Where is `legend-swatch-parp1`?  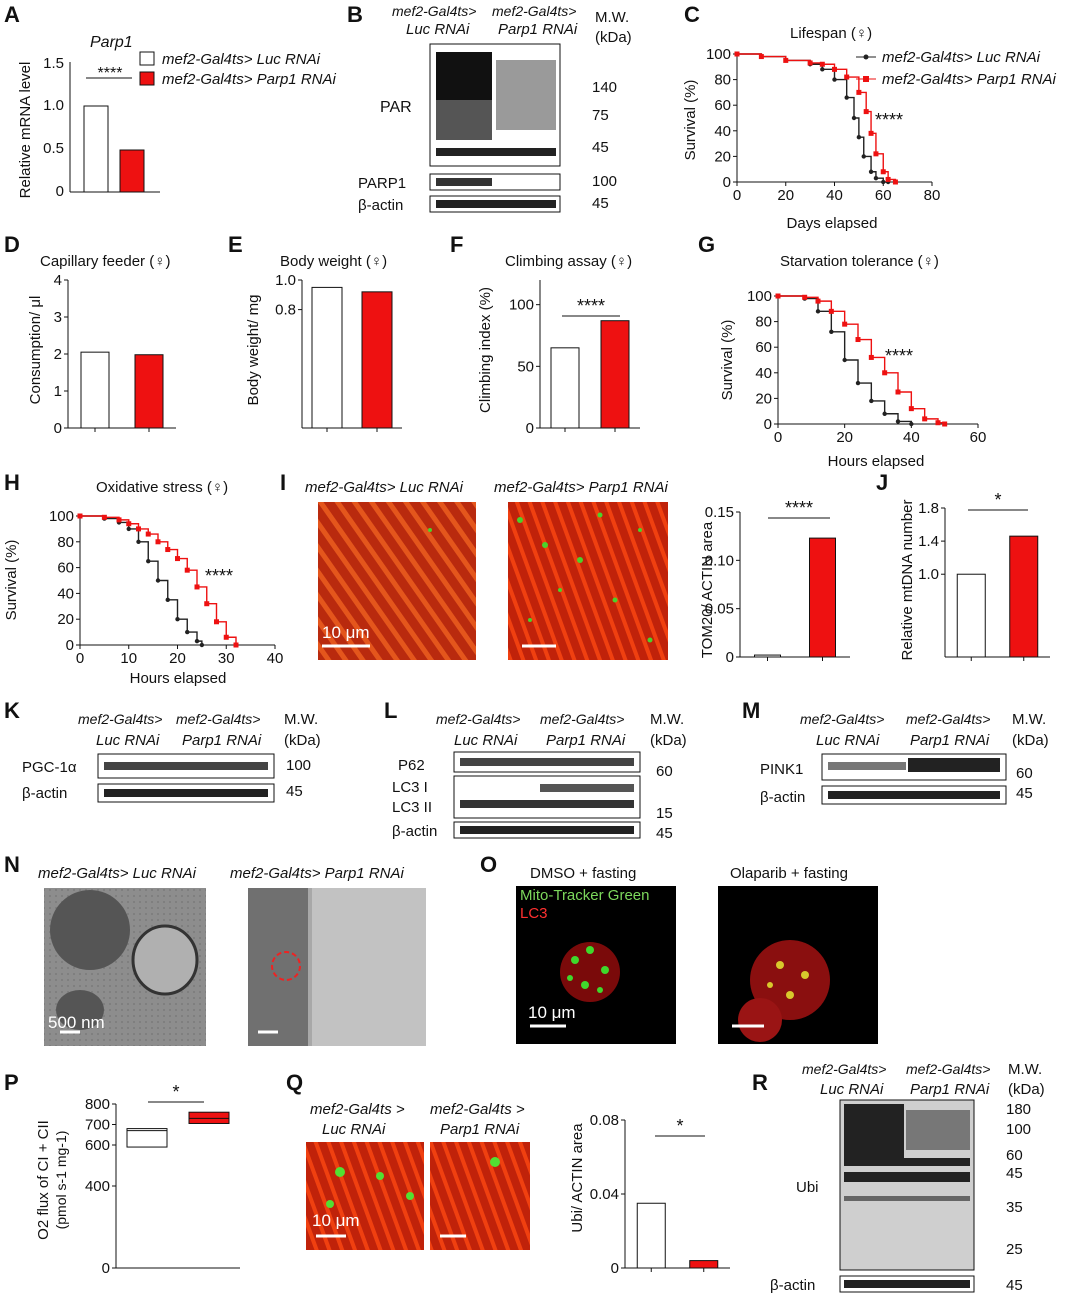 legend-swatch-parp1 is located at coordinates (147, 78).